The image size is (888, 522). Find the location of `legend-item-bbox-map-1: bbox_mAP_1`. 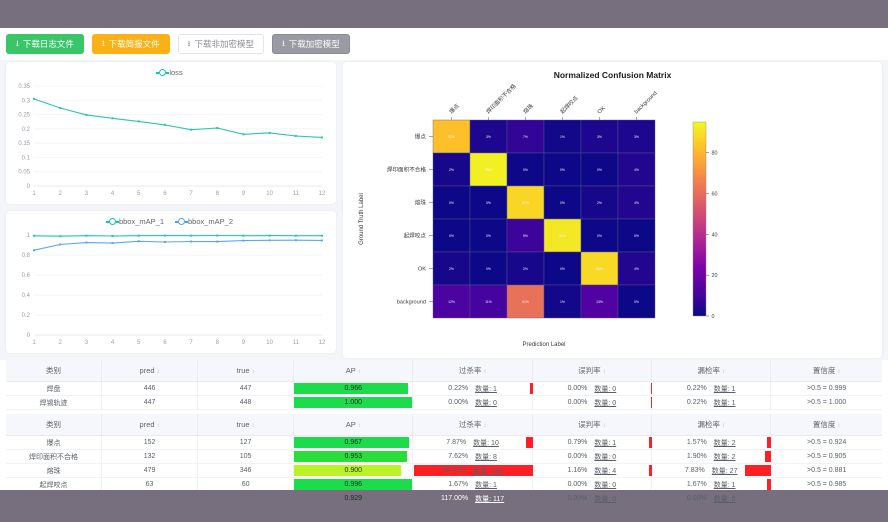

legend-item-bbox-map-1: bbox_mAP_1 is located at coordinates (134, 221).